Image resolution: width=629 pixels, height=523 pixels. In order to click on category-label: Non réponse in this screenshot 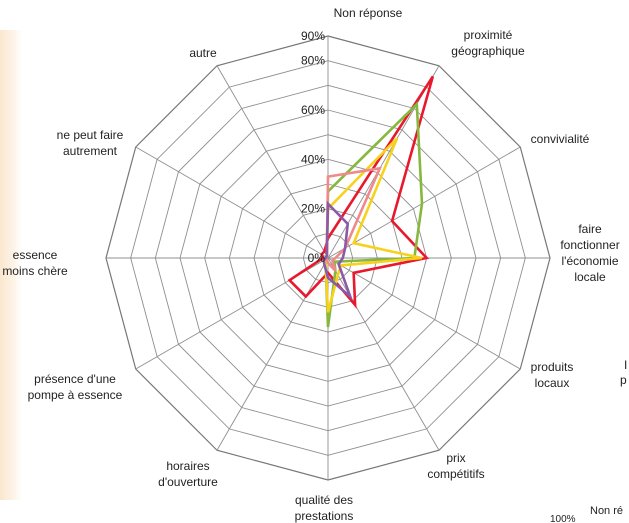, I will do `click(368, 13)`.